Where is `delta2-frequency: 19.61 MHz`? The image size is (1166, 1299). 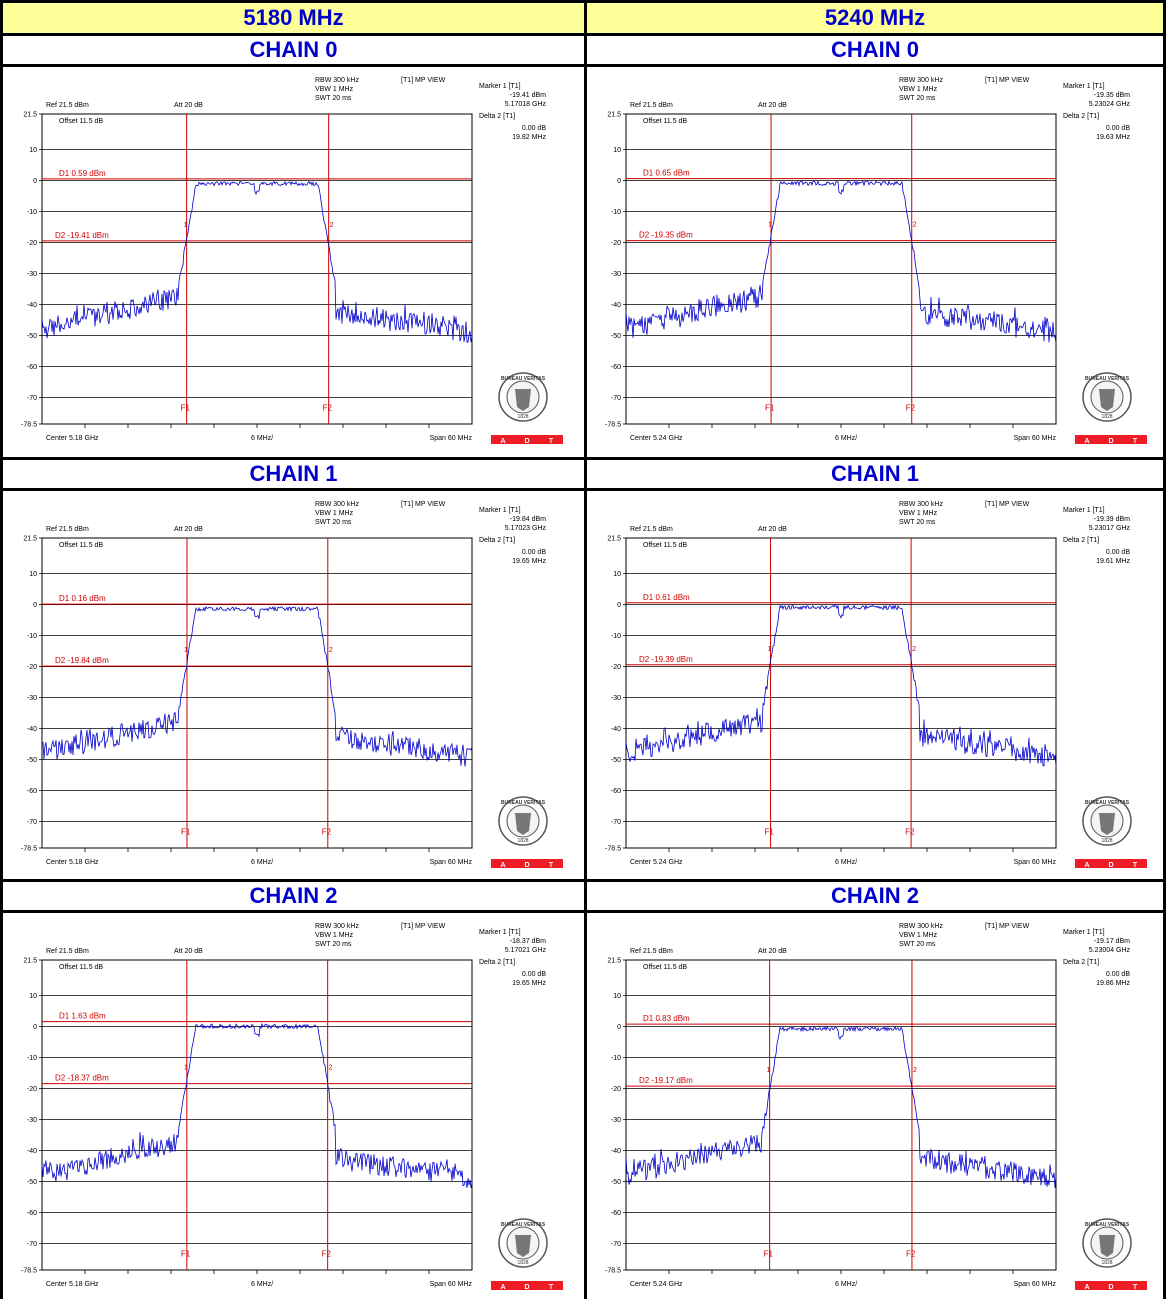
delta2-frequency: 19.61 MHz is located at coordinates (1113, 561).